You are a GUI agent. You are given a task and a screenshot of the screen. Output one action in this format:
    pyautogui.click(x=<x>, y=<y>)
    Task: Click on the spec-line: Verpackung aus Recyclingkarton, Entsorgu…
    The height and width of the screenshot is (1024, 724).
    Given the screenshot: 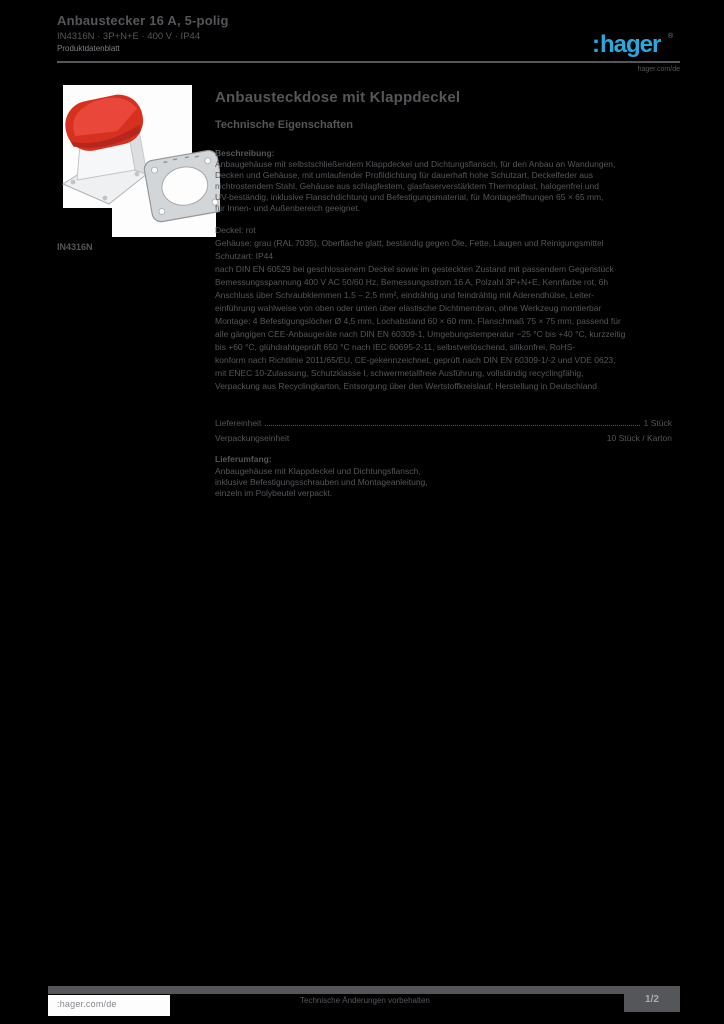 What is the action you would take?
    pyautogui.click(x=406, y=386)
    